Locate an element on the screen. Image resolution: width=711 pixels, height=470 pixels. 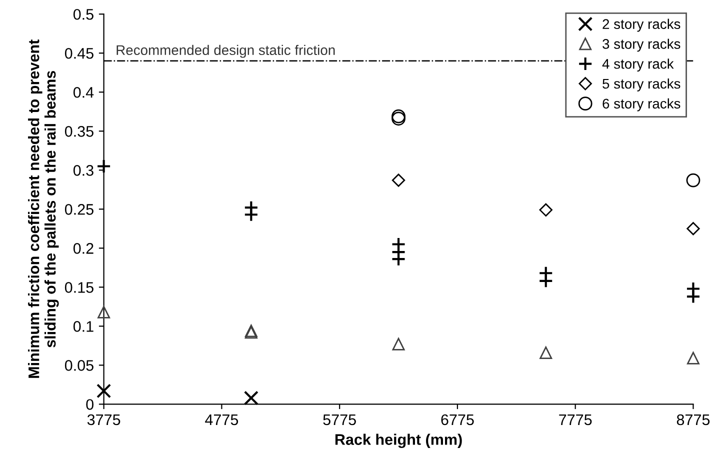
legend-label: 4 story rack is located at coordinates (638, 65).